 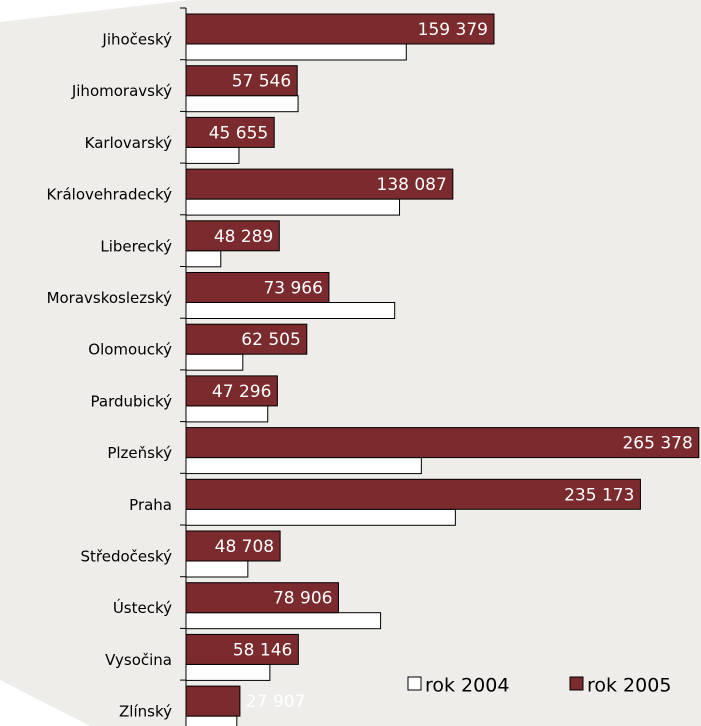 What do you see at coordinates (109, 195) in the screenshot?
I see `category-label: Královehradecký` at bounding box center [109, 195].